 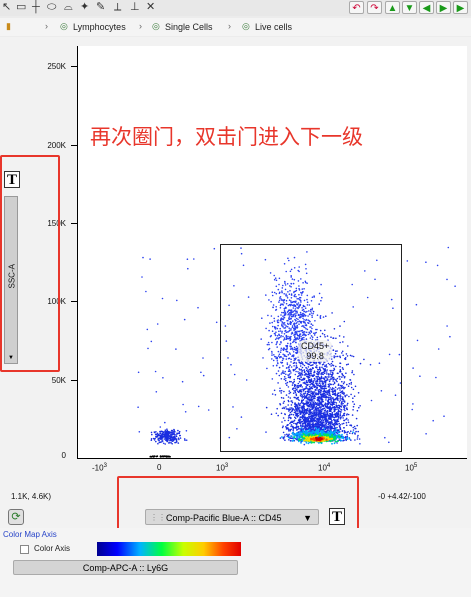 What do you see at coordinates (63, 455) in the screenshot?
I see `y-tick-label: 0` at bounding box center [63, 455].